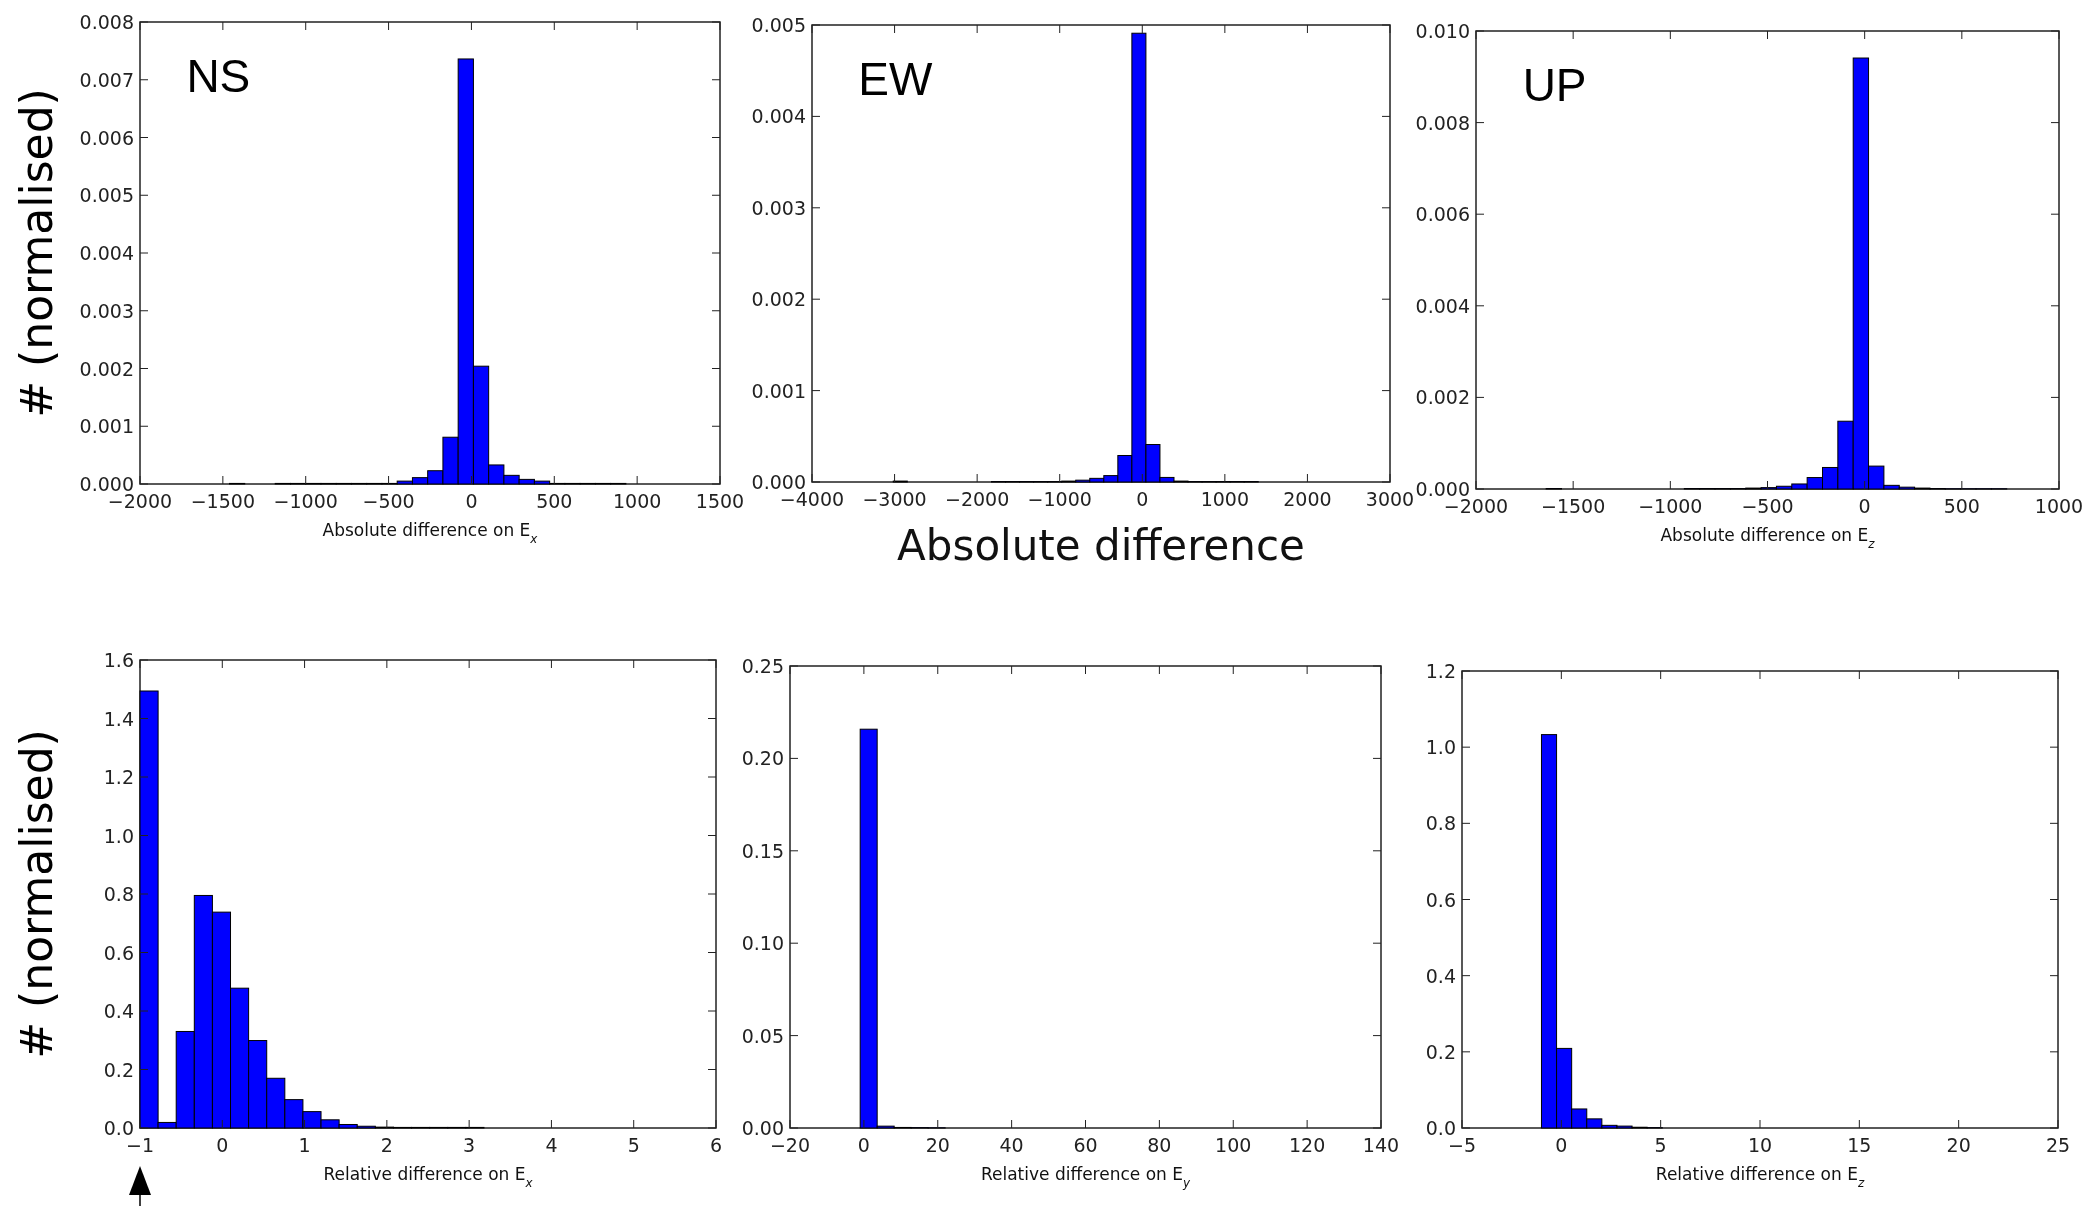 The height and width of the screenshot is (1207, 2091). Describe the element at coordinates (386, 1145) in the screenshot. I see `x-tick-label: 2` at that location.